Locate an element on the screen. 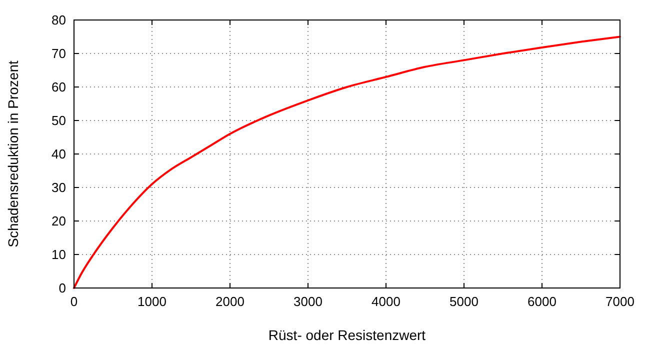 This screenshot has width=650, height=350. y-tick-label: 60 is located at coordinates (59, 87).